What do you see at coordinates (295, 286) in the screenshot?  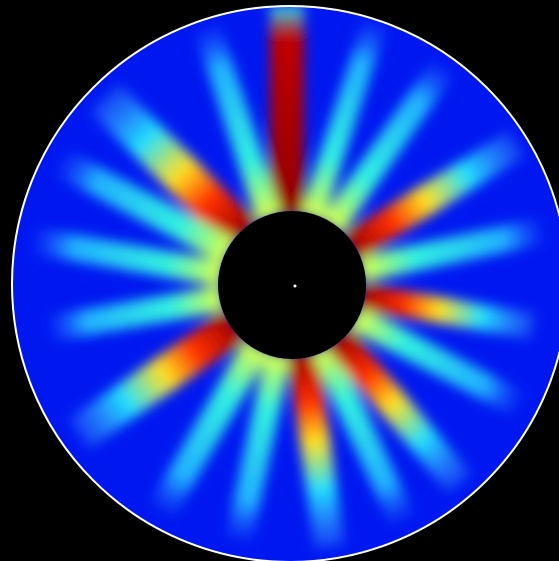 I see `center-dot` at bounding box center [295, 286].